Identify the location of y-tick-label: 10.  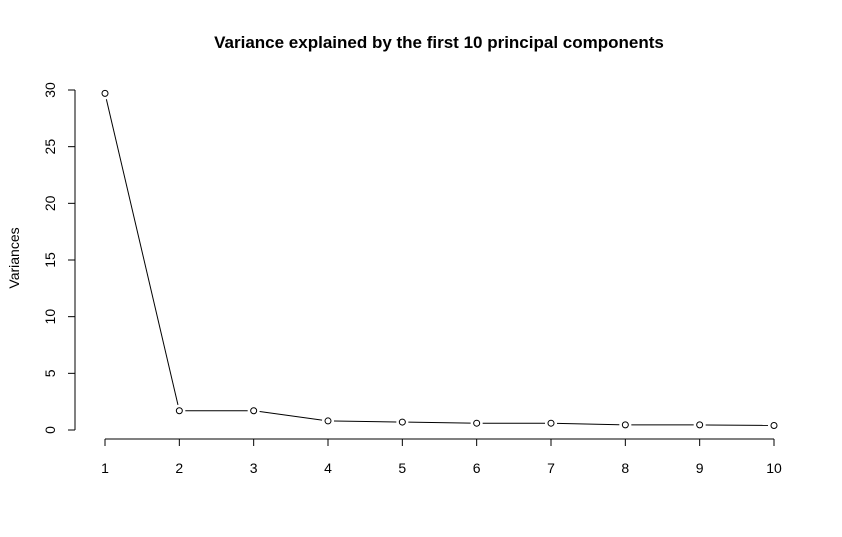
(50, 317).